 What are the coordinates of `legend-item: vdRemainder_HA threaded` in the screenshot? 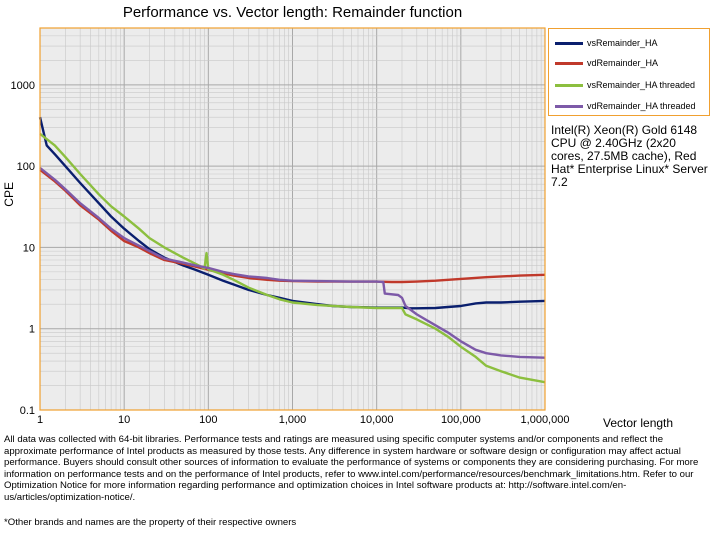 It's located at (625, 106).